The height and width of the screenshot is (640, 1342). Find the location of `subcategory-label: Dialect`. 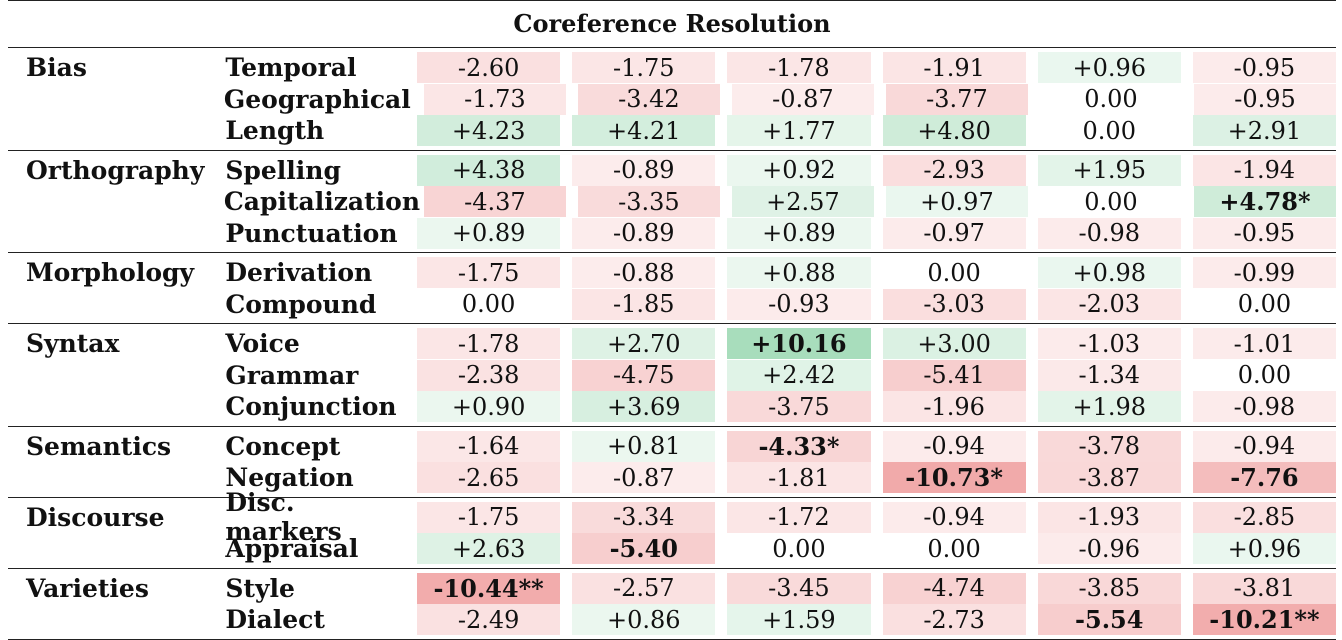

subcategory-label: Dialect is located at coordinates (275, 620).